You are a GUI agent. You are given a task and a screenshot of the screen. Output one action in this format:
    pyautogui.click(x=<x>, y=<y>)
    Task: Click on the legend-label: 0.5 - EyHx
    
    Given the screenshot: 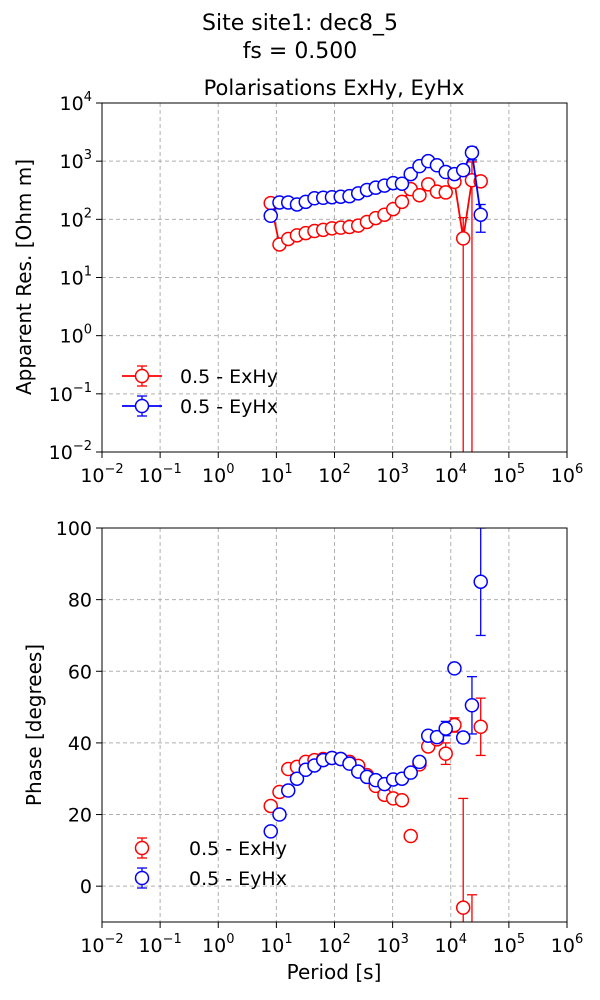 What is the action you would take?
    pyautogui.click(x=229, y=407)
    